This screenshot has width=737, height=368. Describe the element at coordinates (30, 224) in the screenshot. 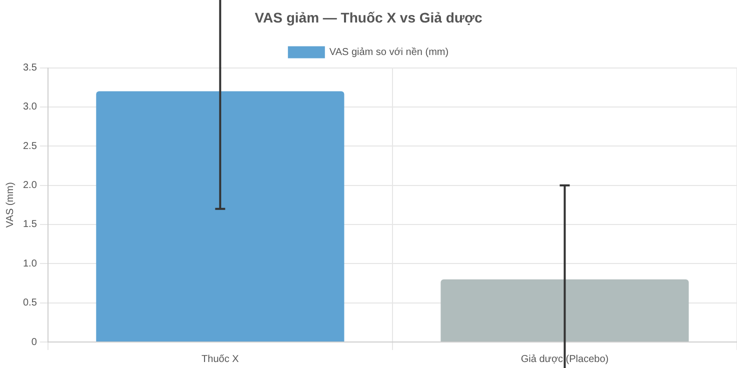

I see `y-tick-label: 1.5` at that location.